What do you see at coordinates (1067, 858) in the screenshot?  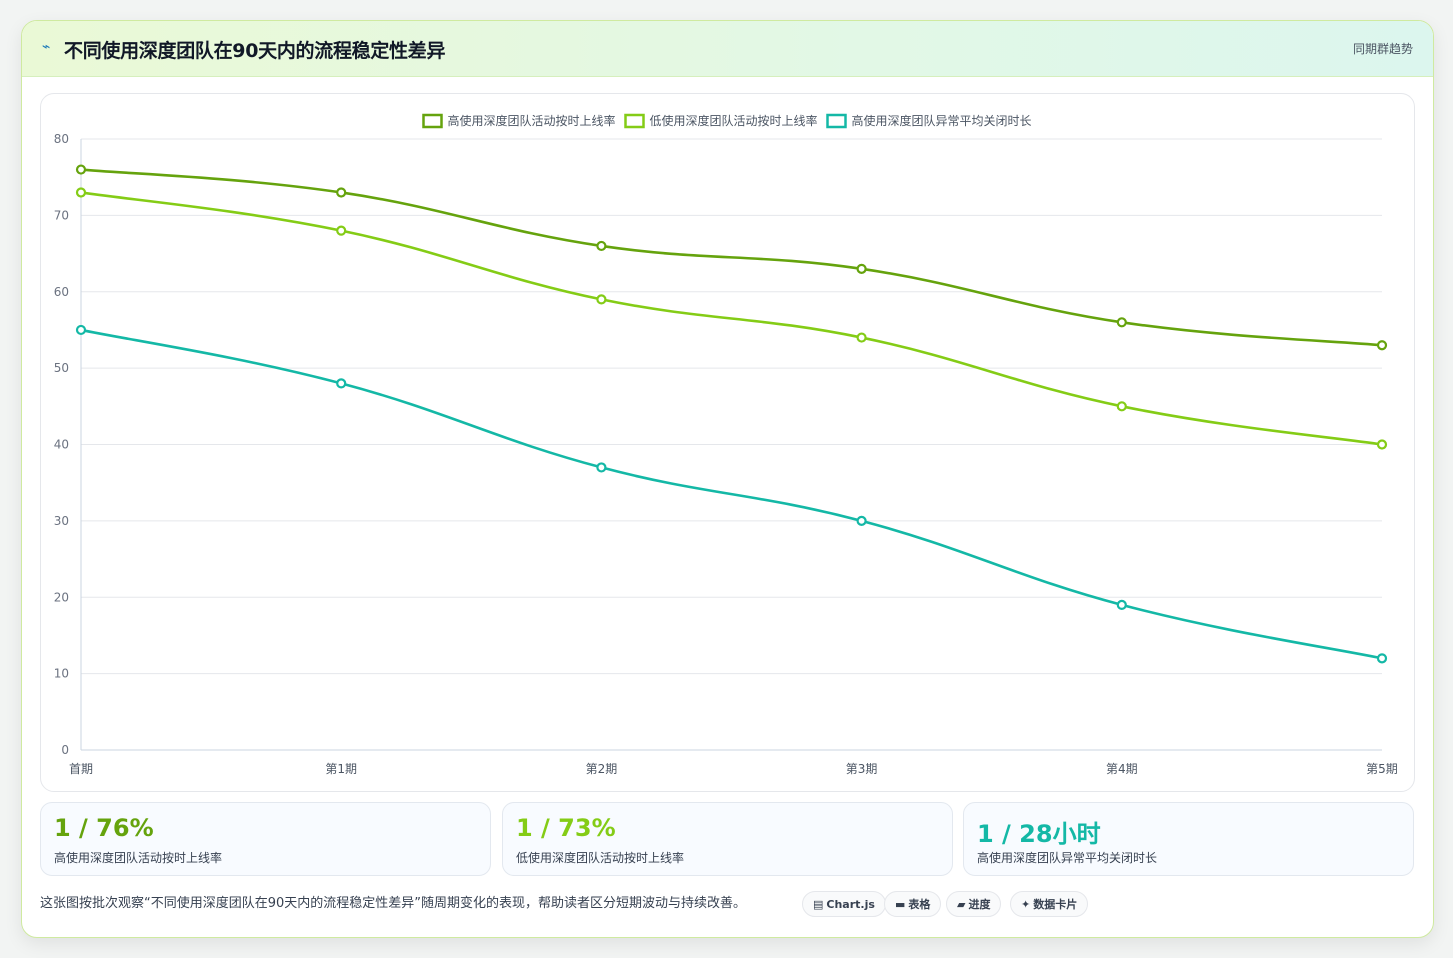 I see `stat-label: 高使用深度团队异常平均关闭时长` at bounding box center [1067, 858].